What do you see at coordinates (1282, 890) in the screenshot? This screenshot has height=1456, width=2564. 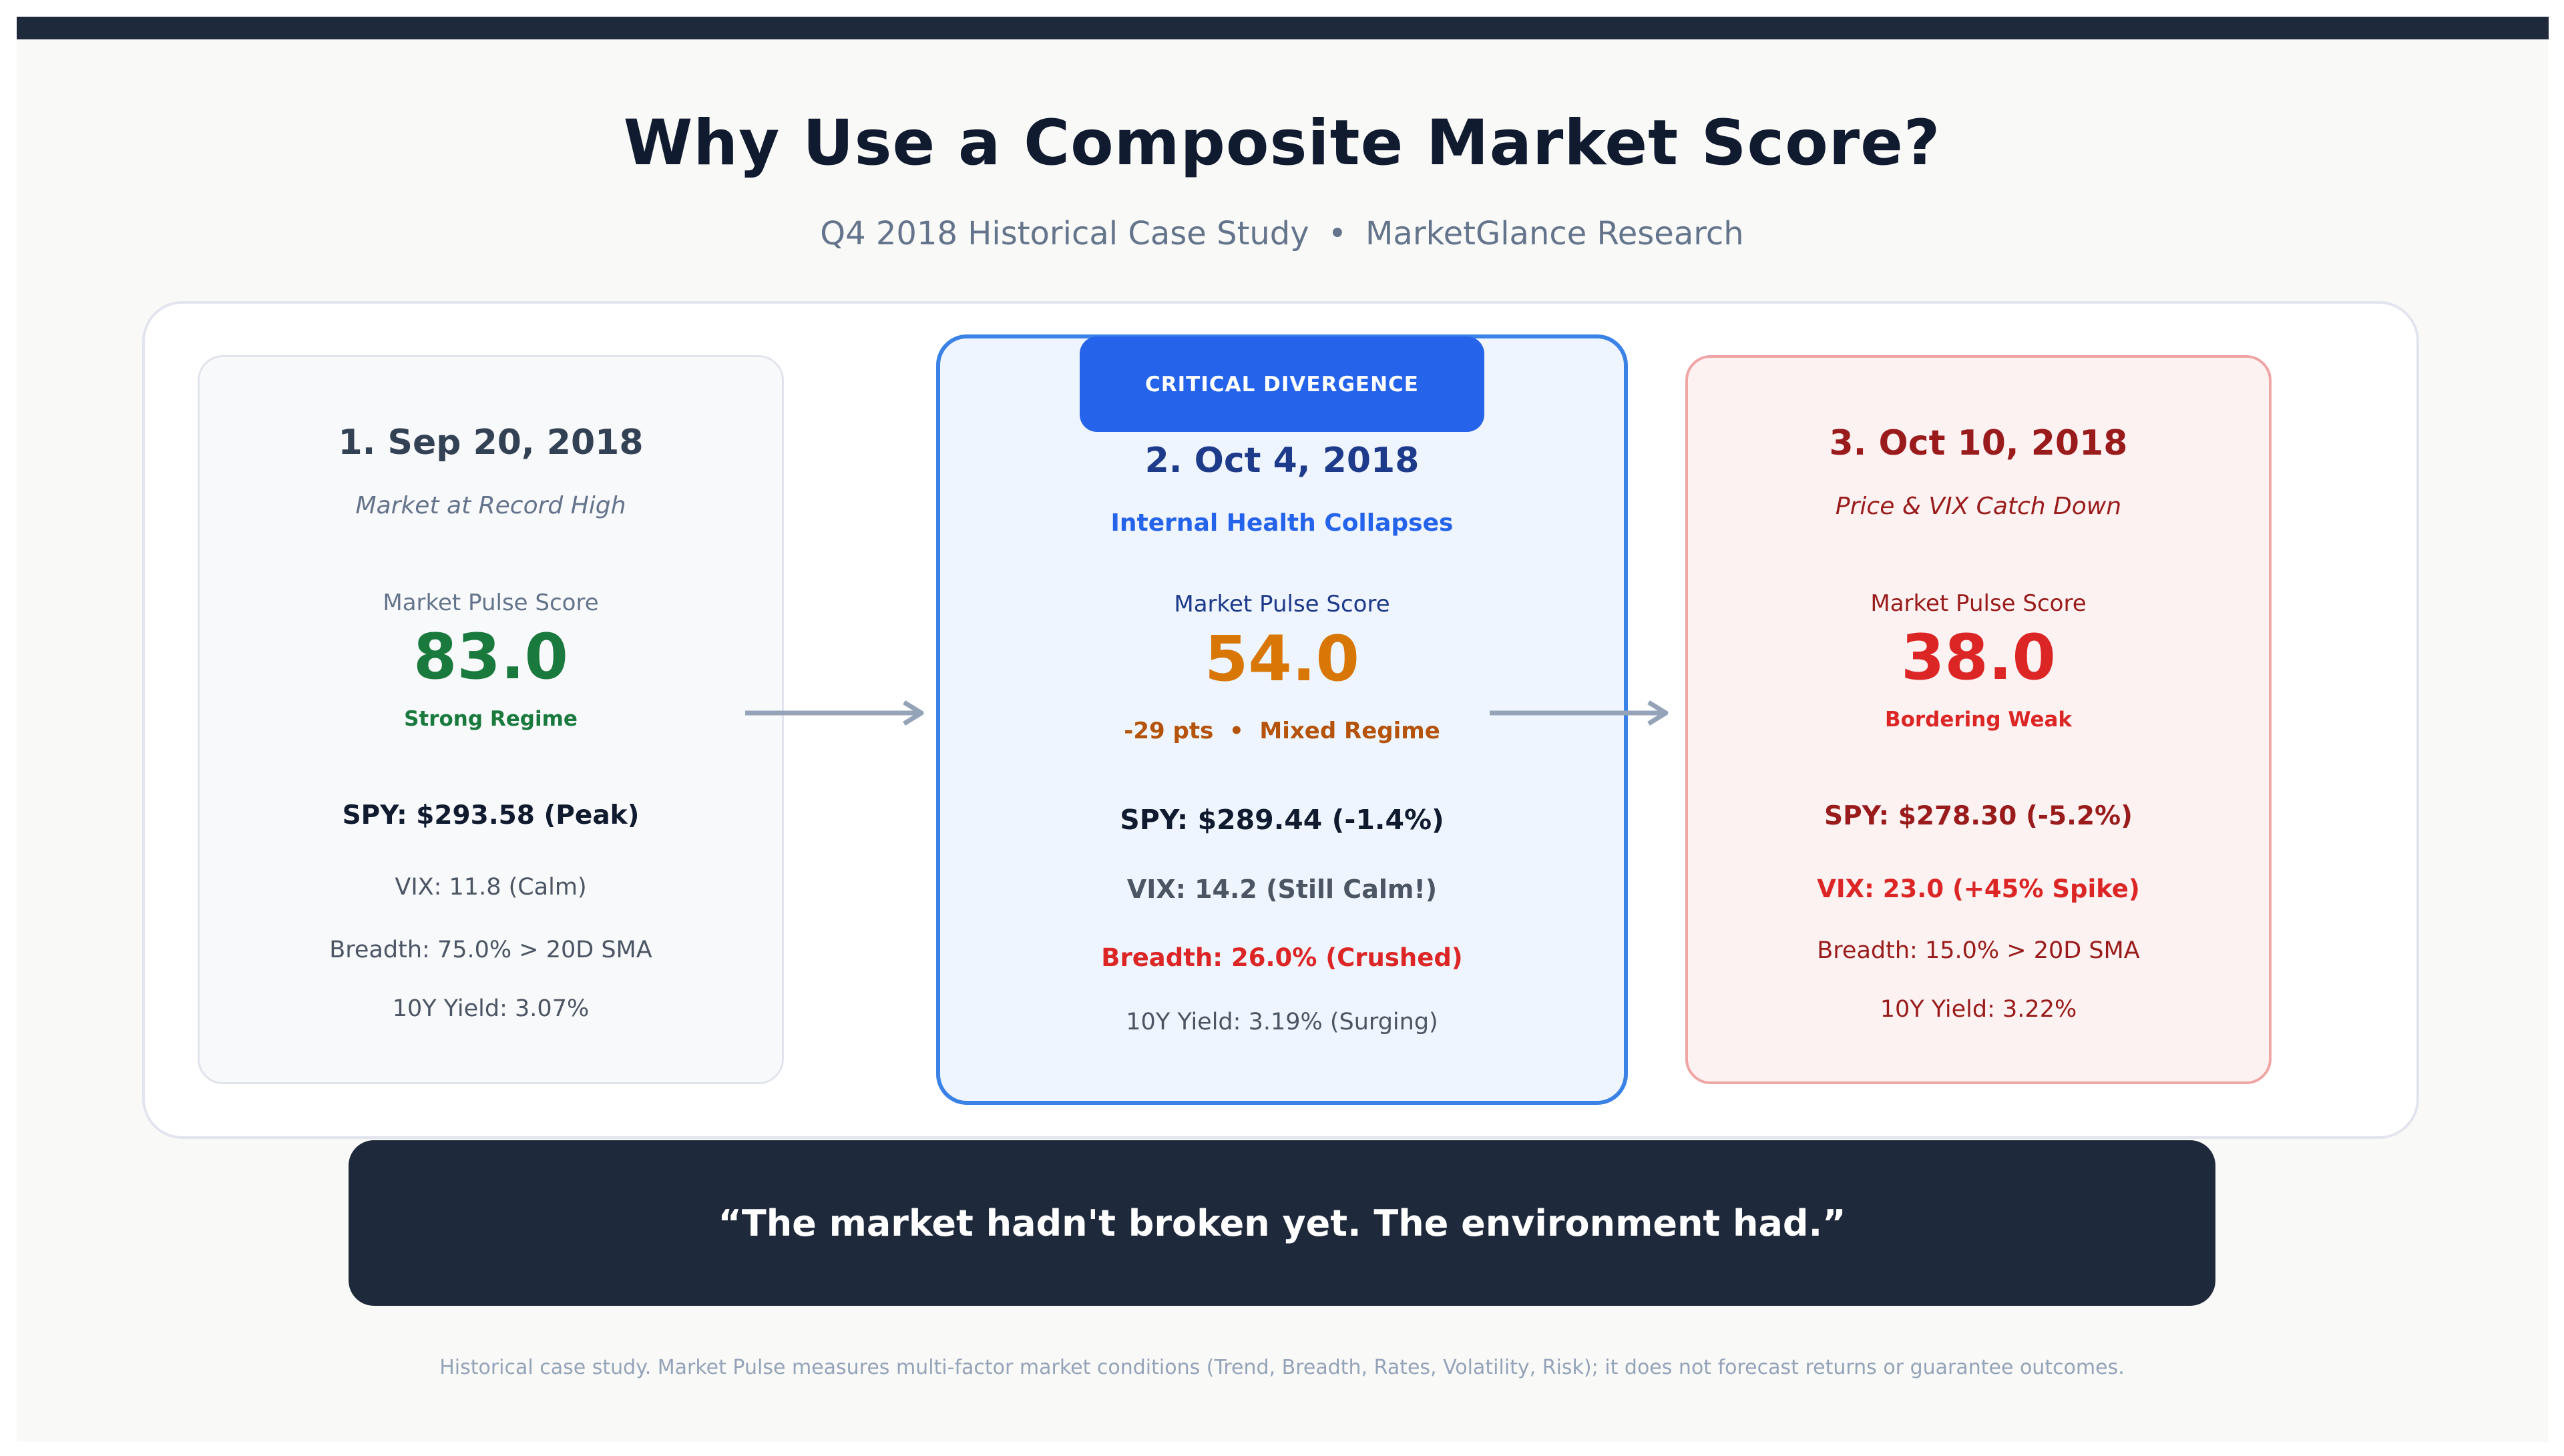 I see `vix-stat: VIX: 14.2 (Still Calm!)` at bounding box center [1282, 890].